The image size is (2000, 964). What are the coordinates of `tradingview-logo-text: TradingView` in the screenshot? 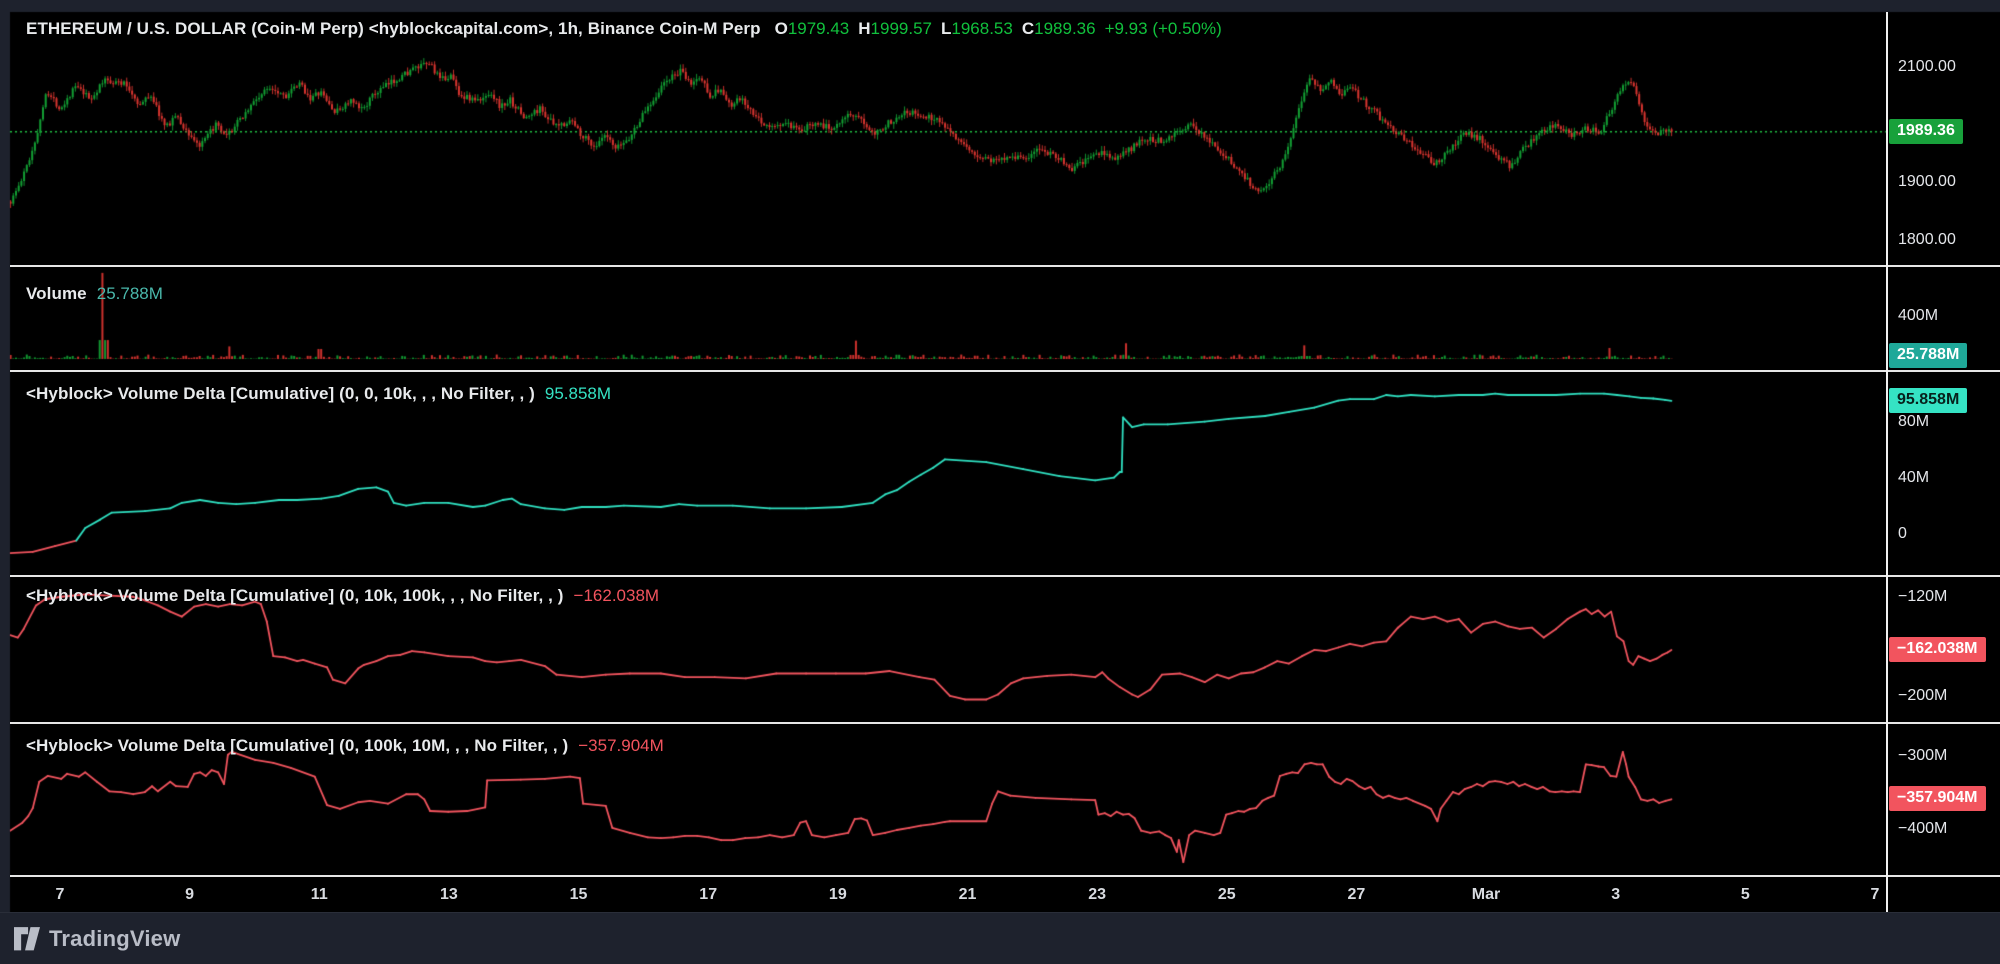 It's located at (115, 938).